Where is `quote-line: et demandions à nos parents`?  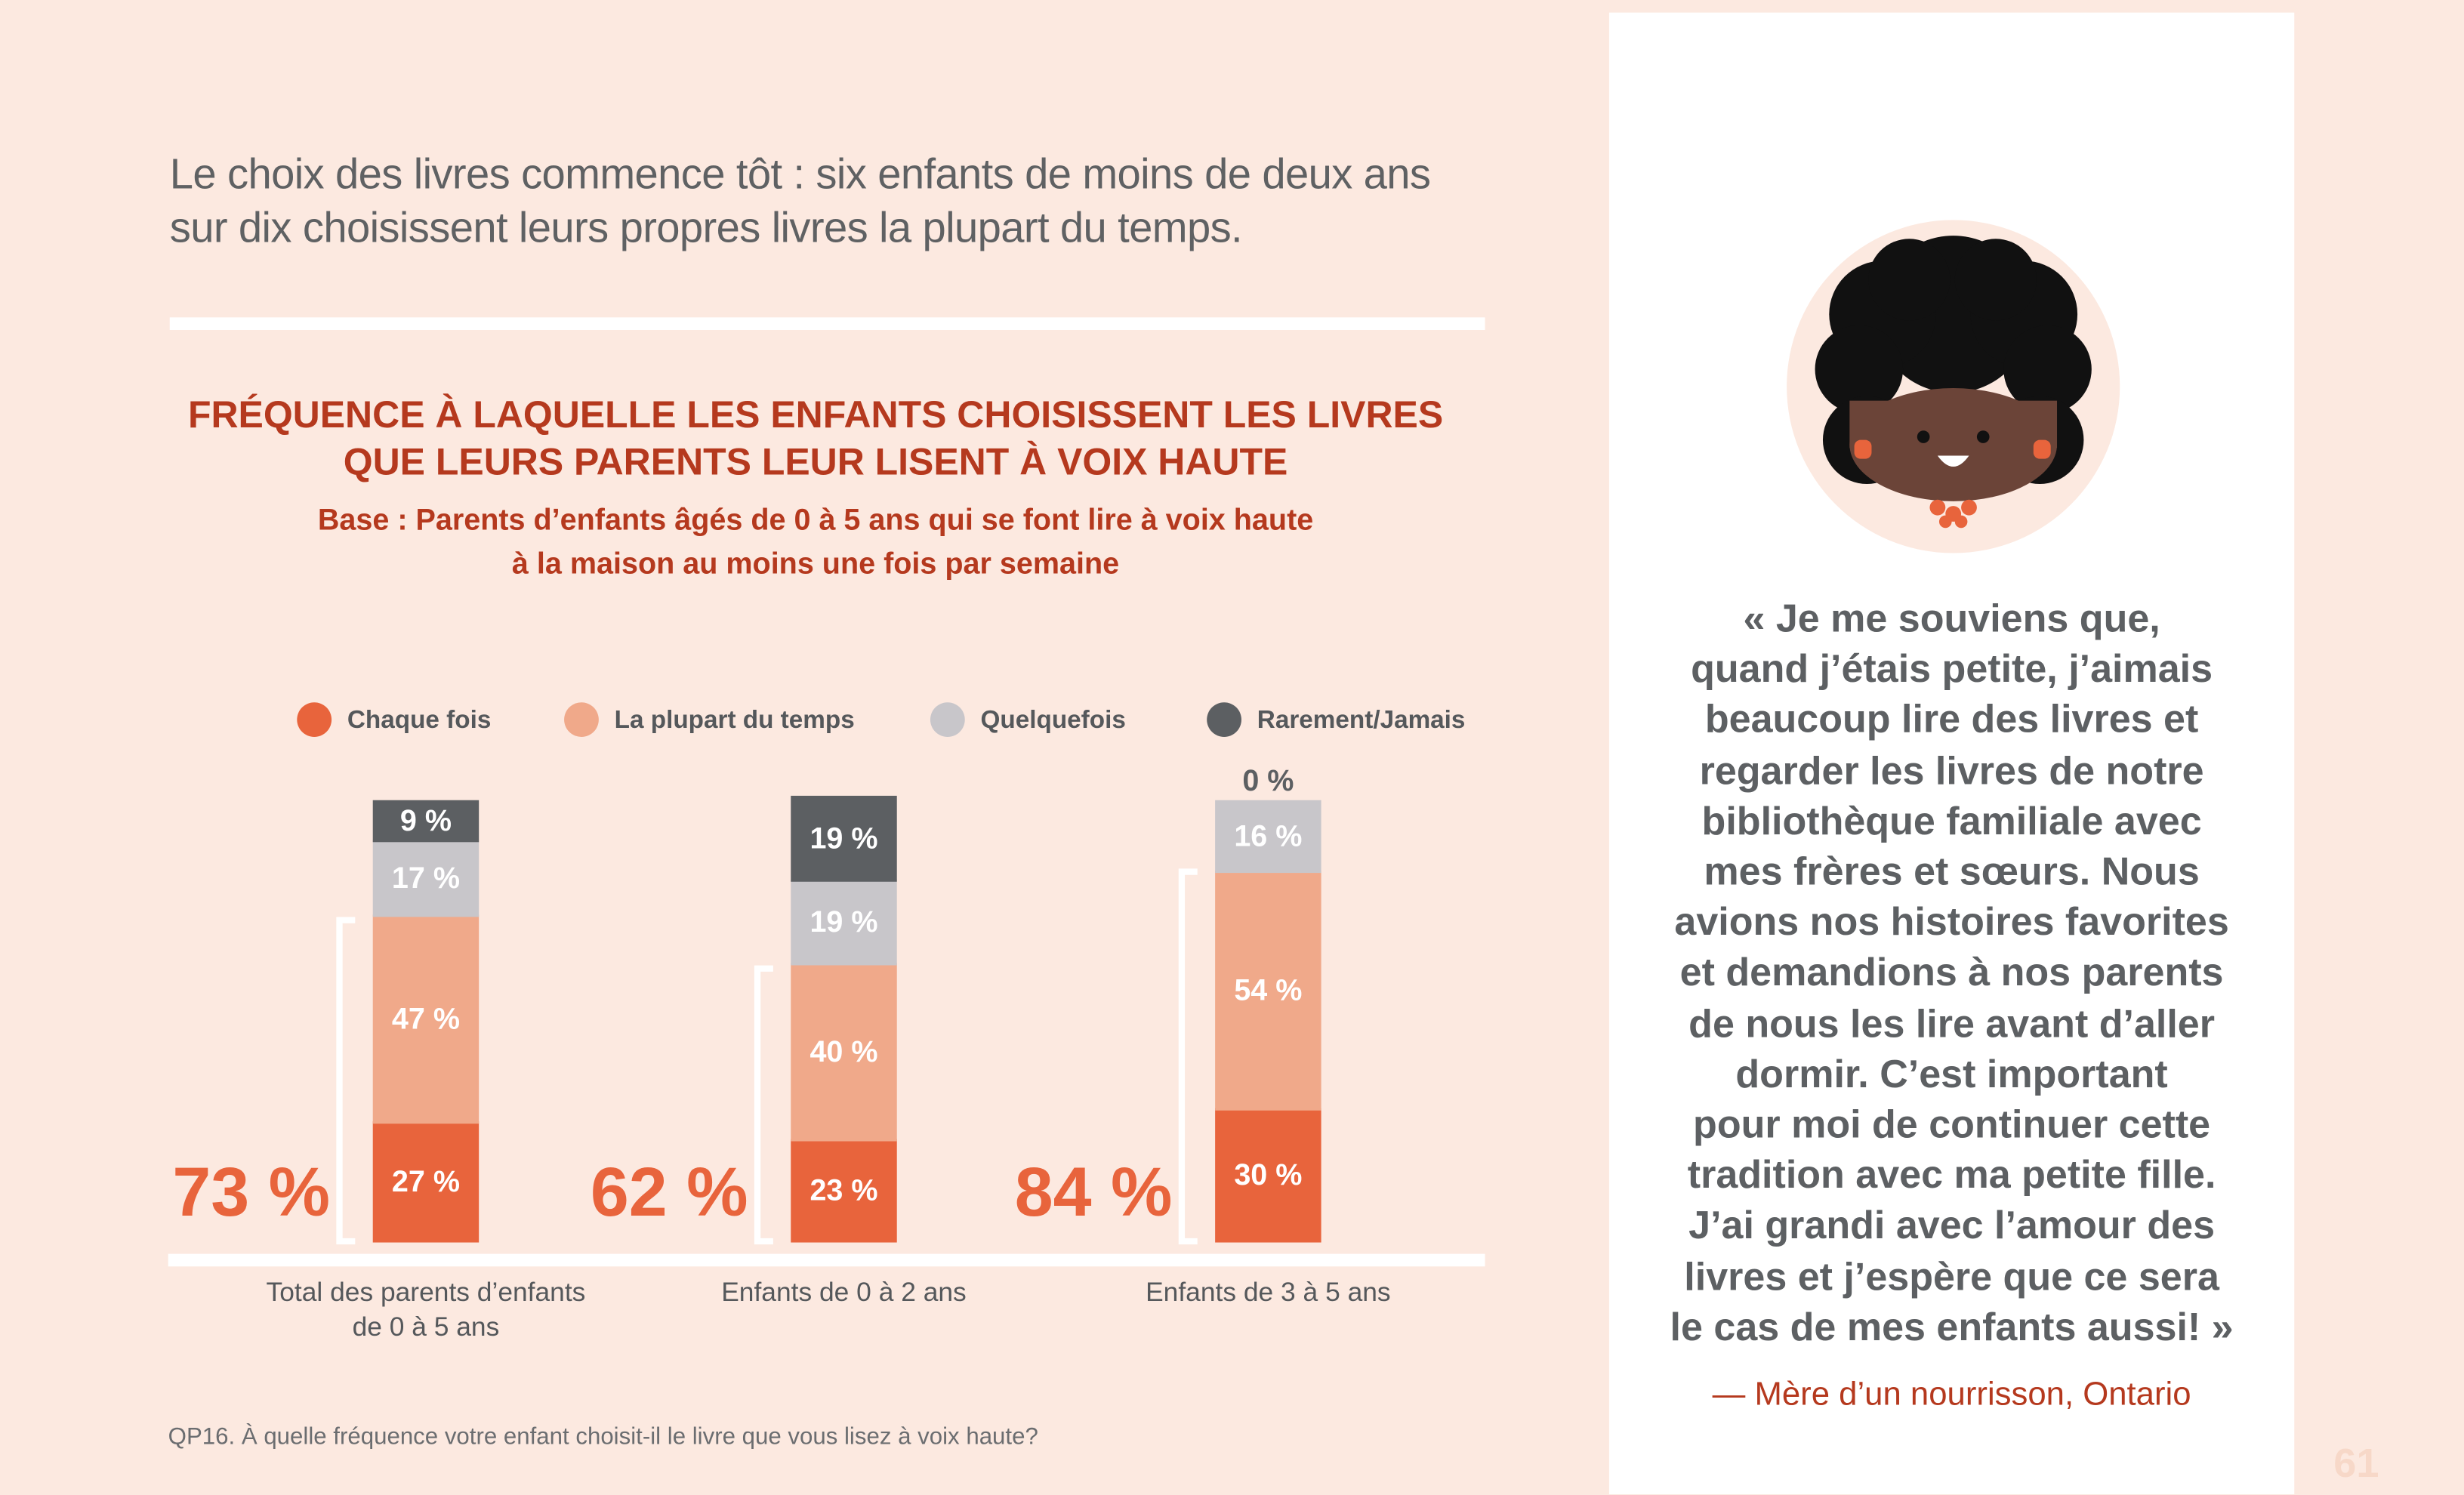
quote-line: et demandions à nos parents is located at coordinates (1951, 973).